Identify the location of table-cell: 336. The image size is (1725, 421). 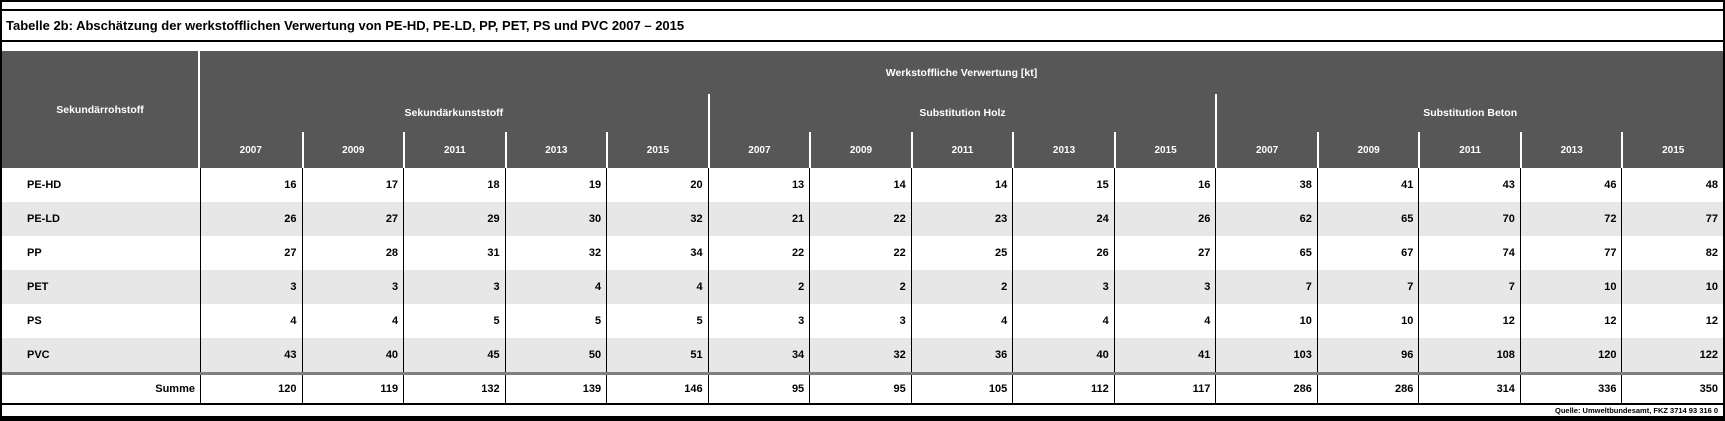
(1570, 389).